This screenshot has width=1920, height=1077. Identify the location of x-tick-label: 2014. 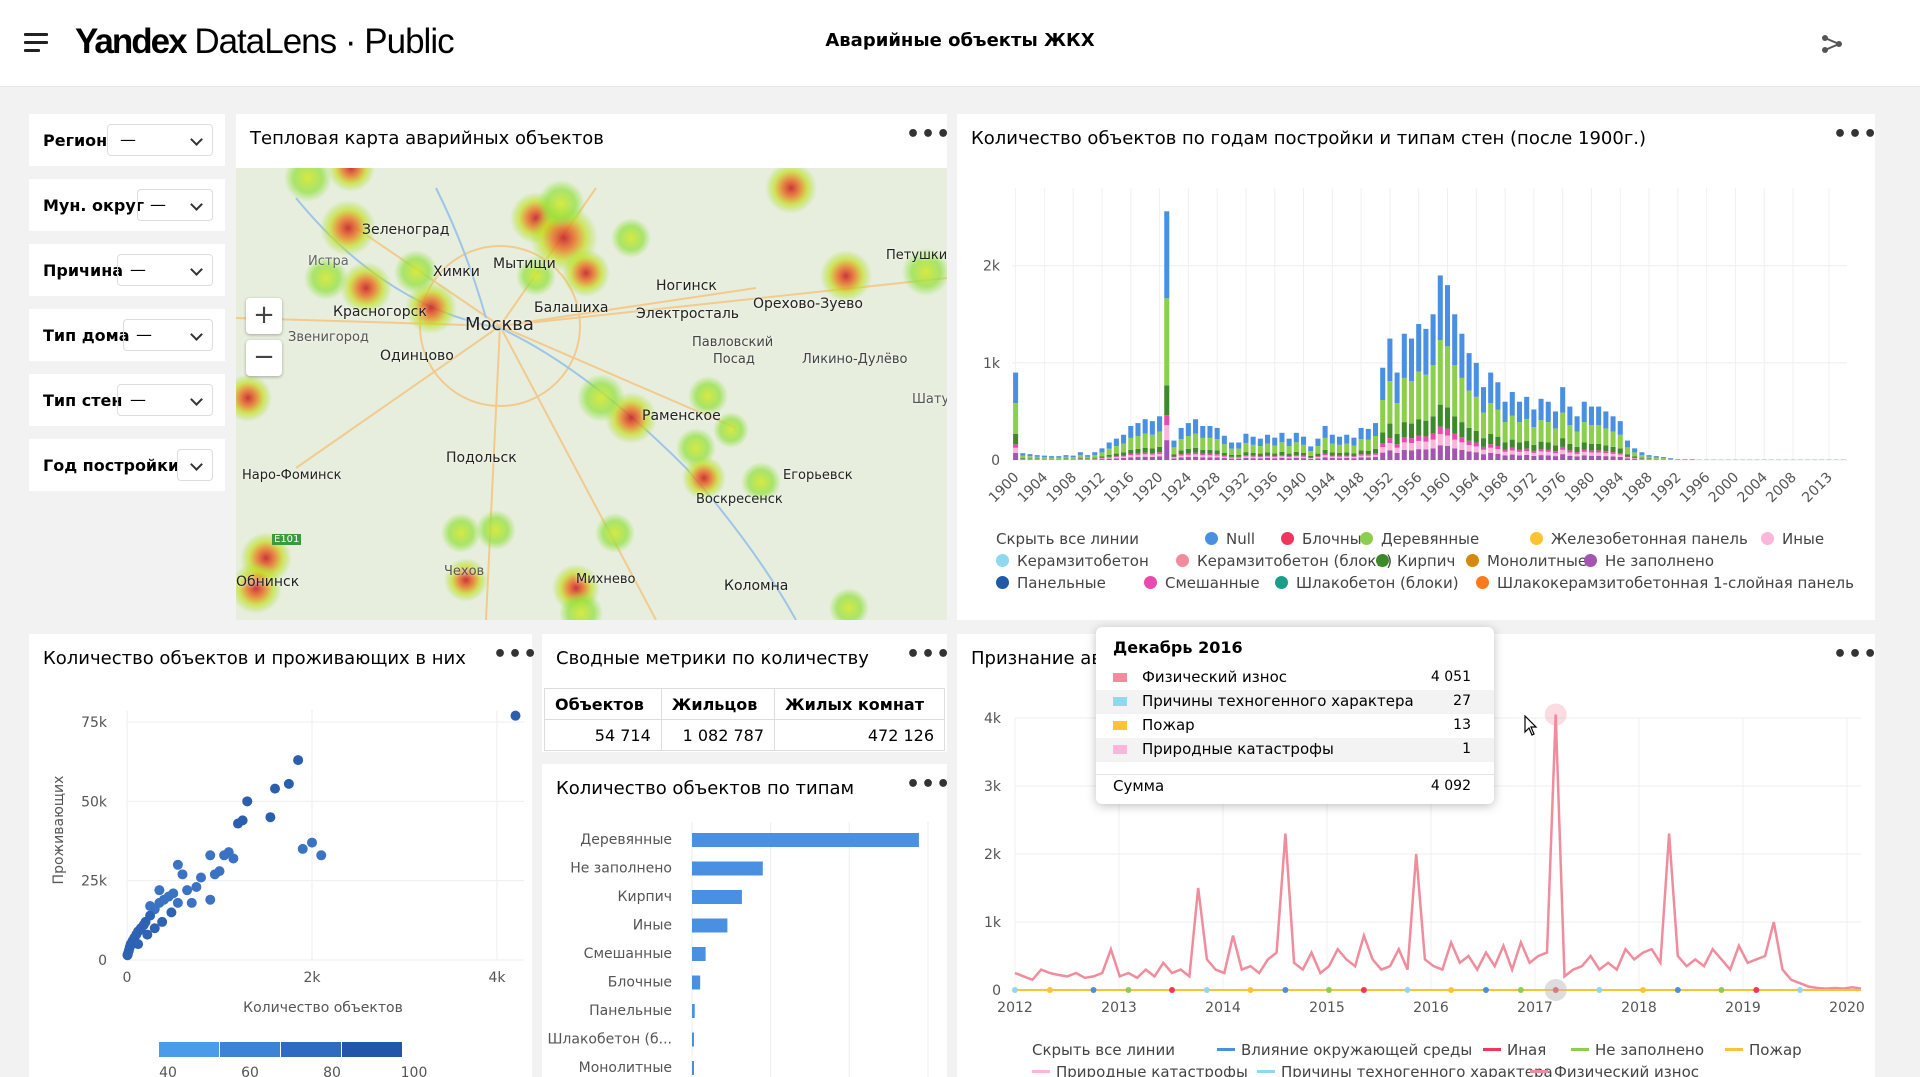
(1223, 1008).